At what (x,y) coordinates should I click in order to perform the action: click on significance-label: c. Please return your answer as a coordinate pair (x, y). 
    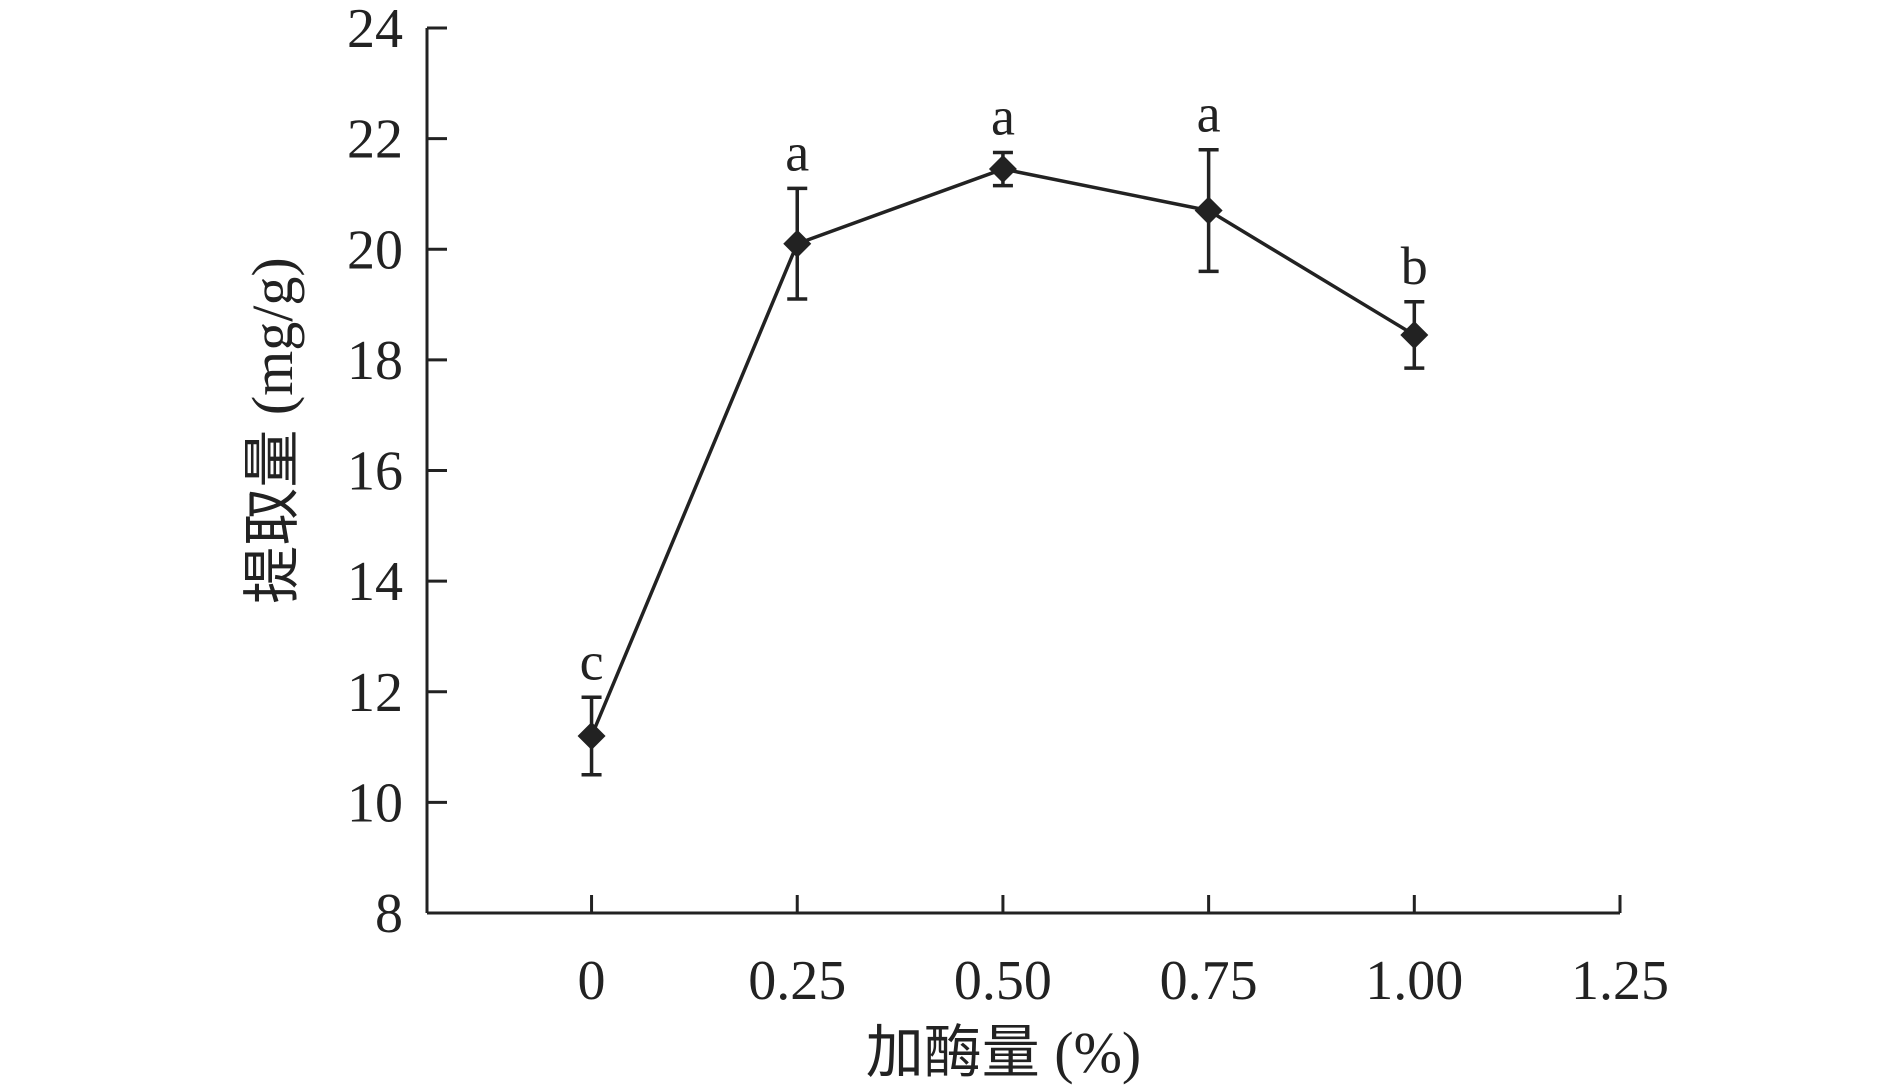
    Looking at the image, I should click on (592, 661).